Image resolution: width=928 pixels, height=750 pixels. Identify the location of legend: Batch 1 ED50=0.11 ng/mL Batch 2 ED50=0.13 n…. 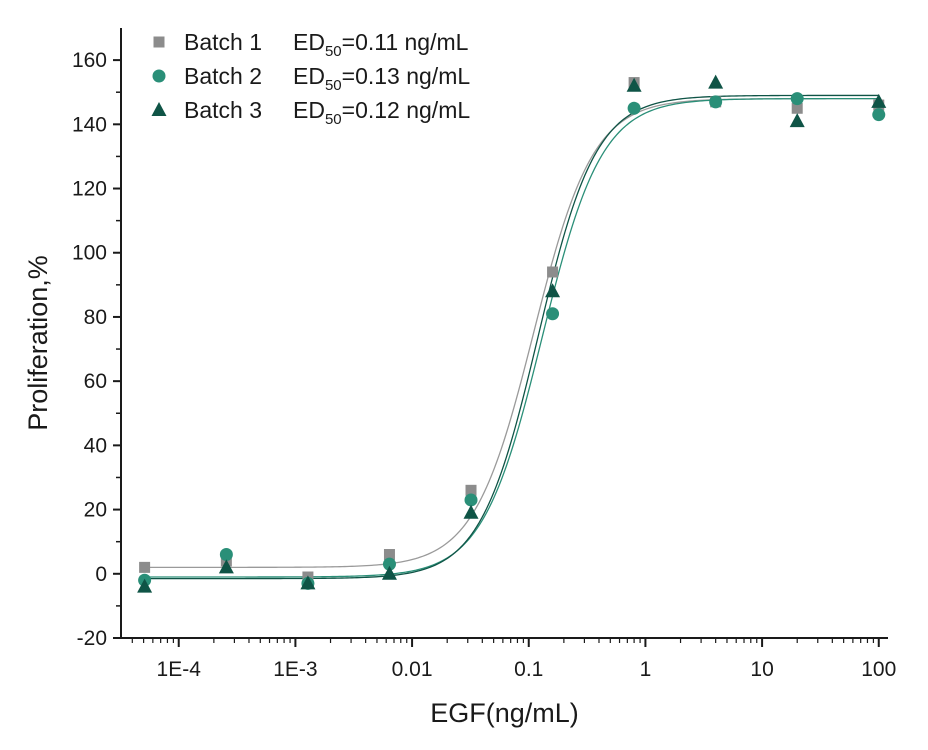
(310, 78).